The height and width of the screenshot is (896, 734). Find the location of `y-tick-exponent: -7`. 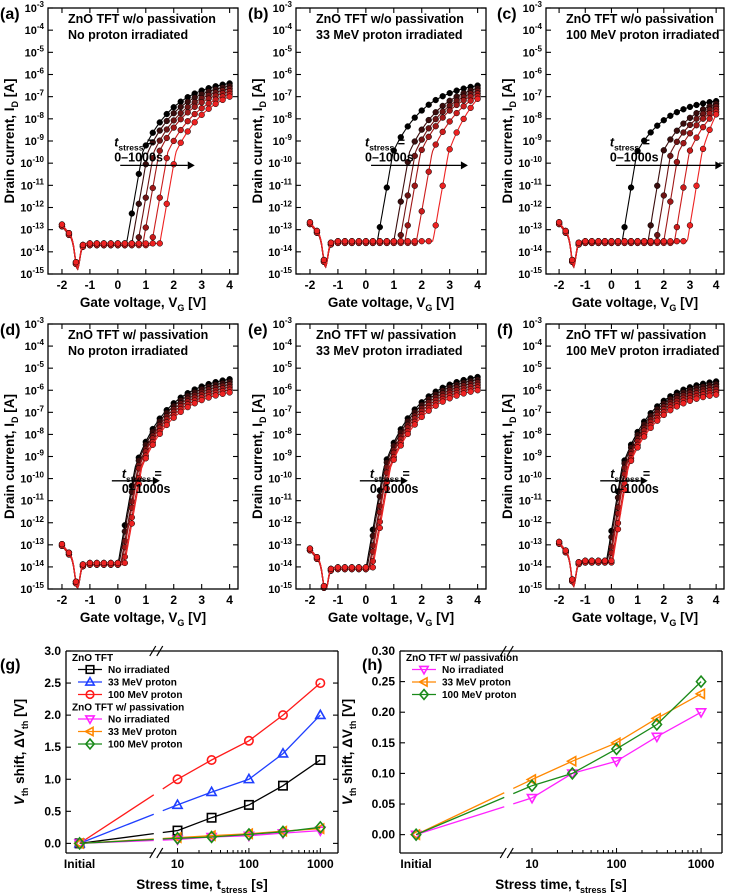

y-tick-exponent: -7 is located at coordinates (539, 408).